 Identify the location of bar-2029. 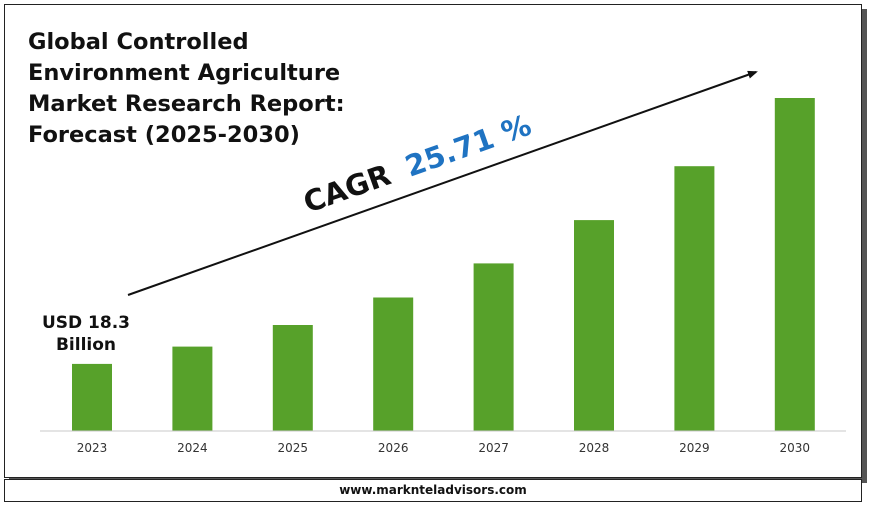
(694, 298).